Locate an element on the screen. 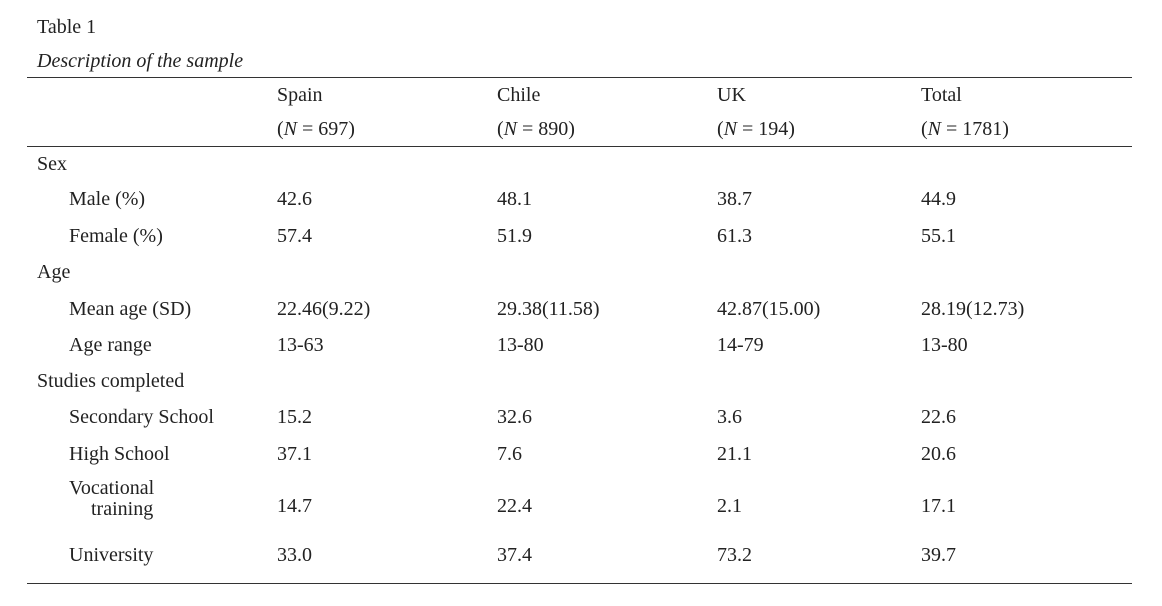  cell-mean-age-spain: 22.46(9.22) is located at coordinates (324, 309).